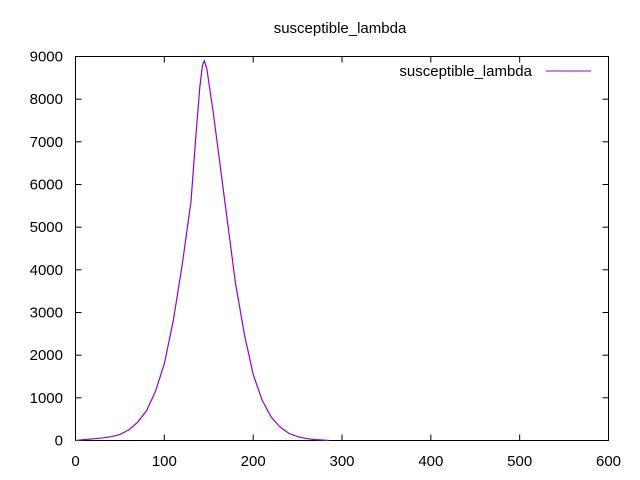  What do you see at coordinates (46, 57) in the screenshot?
I see `y-tick-label: 9000` at bounding box center [46, 57].